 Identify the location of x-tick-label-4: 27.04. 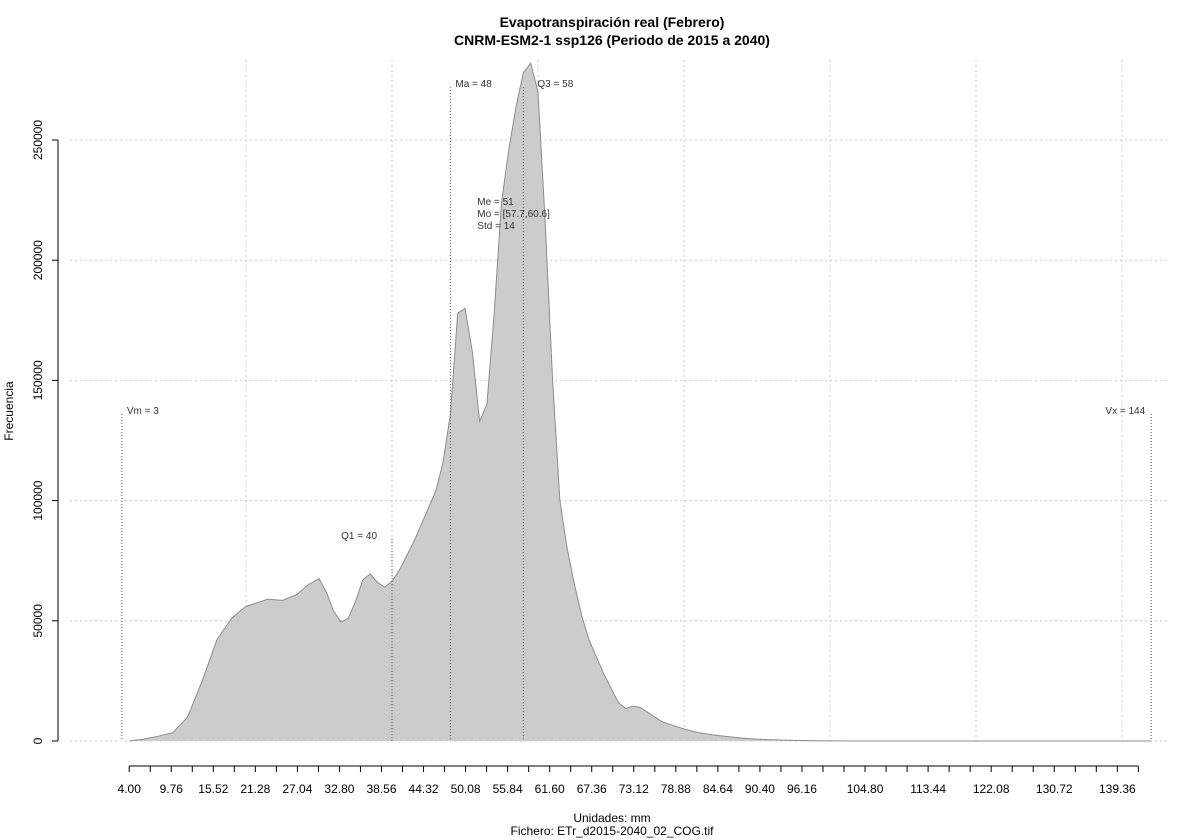
(297, 789).